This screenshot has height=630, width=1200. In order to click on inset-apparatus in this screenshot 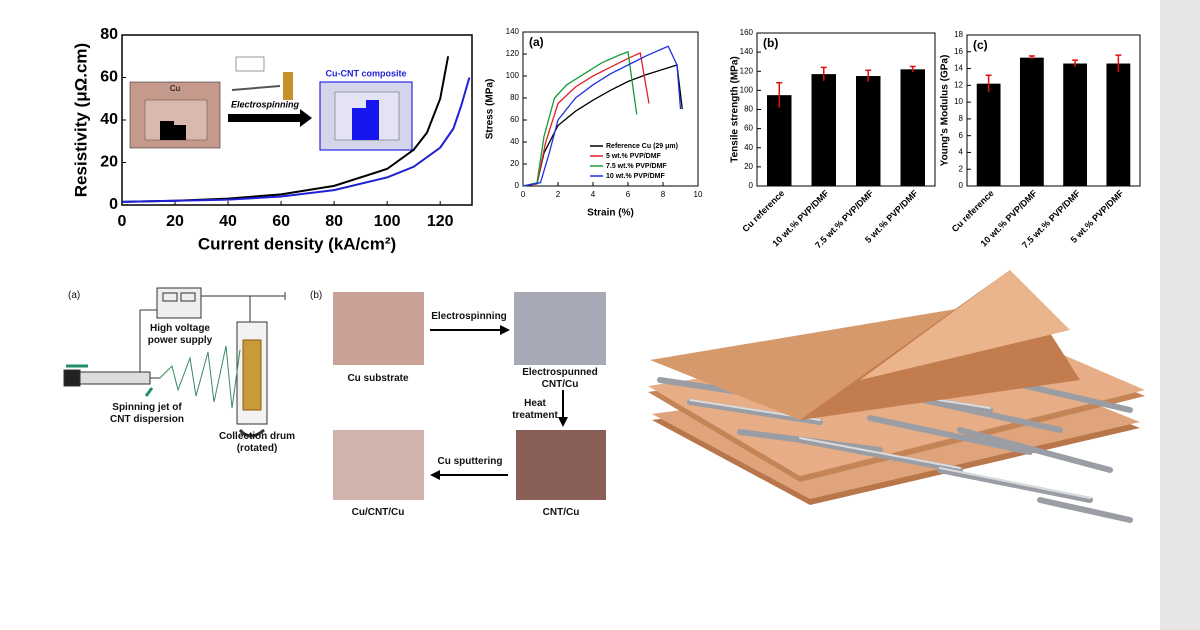, I will do `click(250, 64)`.